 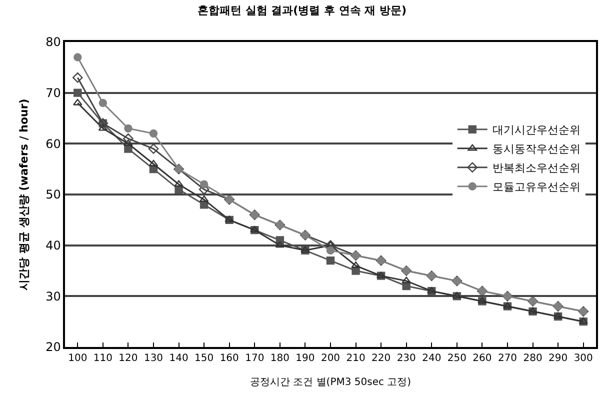 I want to click on chart-title: 혼합패턴 실험 결과(병렬 후 연속 재 방문), so click(x=302, y=10).